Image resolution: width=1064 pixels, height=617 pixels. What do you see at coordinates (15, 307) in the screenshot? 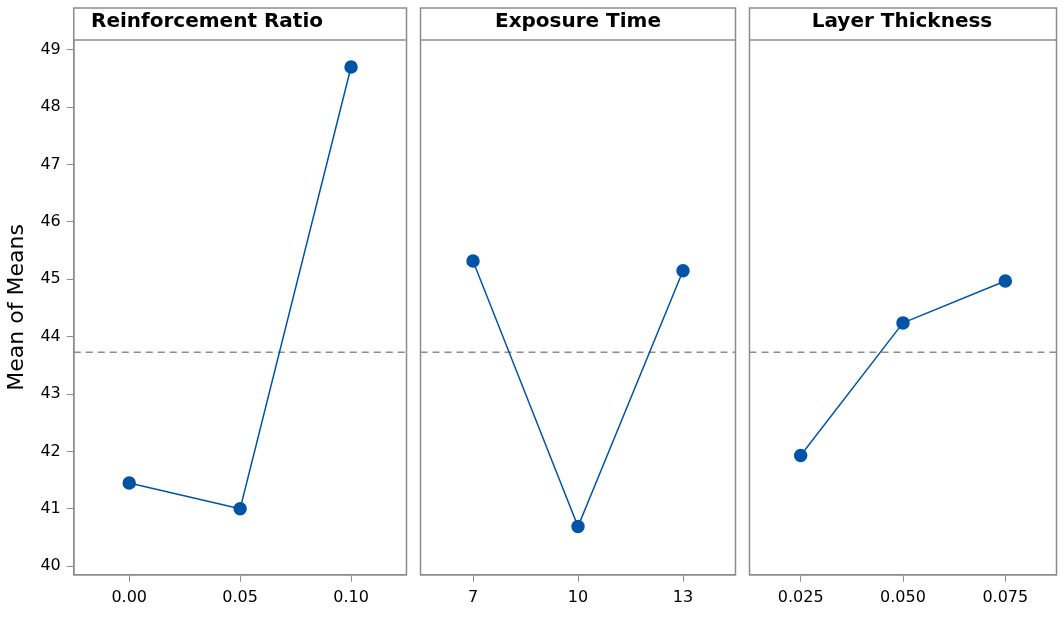
I see `y-axis-title: Mean of Means` at bounding box center [15, 307].